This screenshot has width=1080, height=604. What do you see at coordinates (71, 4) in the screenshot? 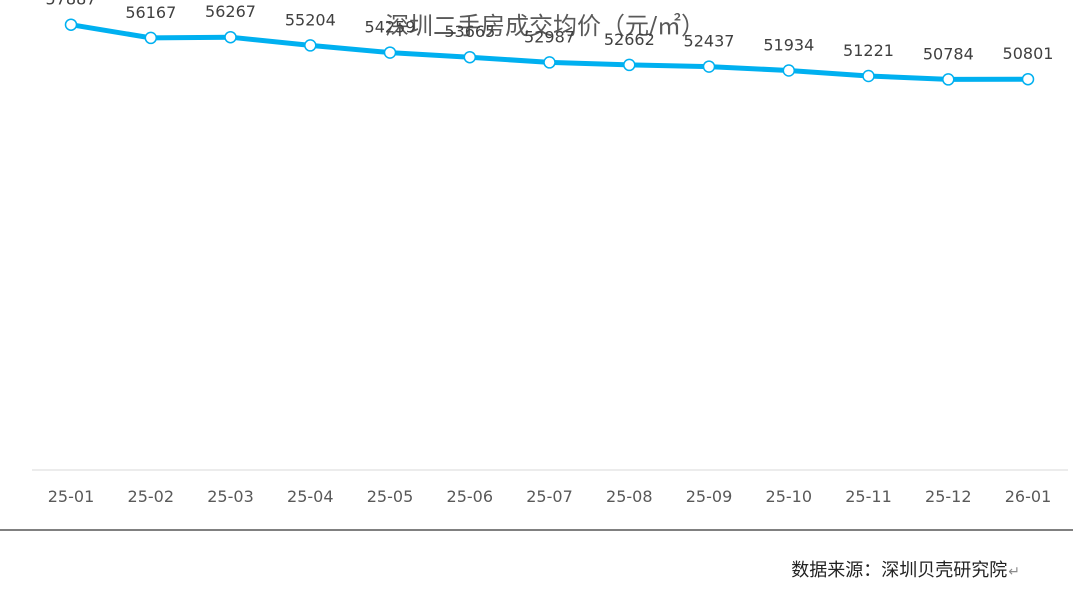
I see `data-label: 57887` at bounding box center [71, 4].